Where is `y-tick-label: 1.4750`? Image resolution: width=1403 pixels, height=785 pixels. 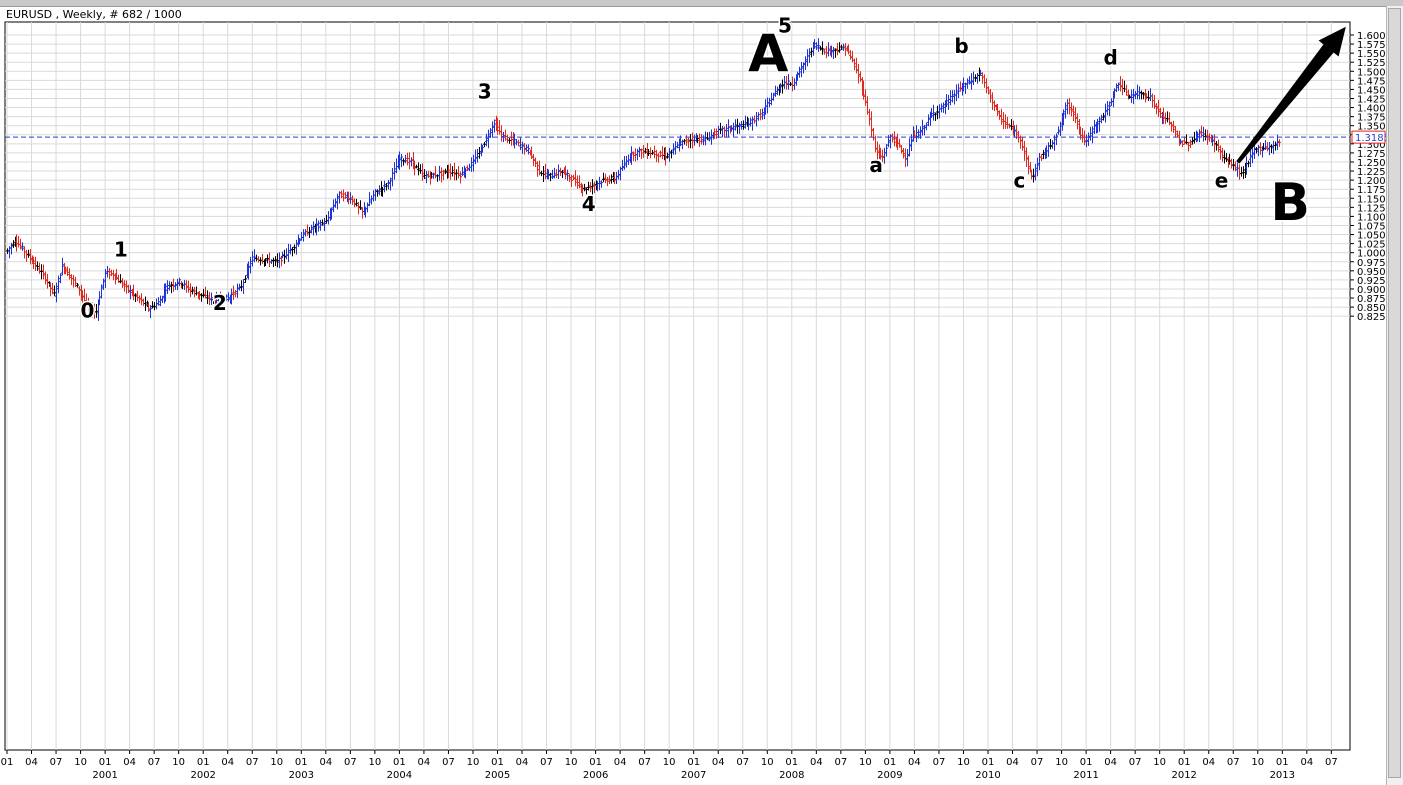 y-tick-label: 1.4750 is located at coordinates (1371, 81).